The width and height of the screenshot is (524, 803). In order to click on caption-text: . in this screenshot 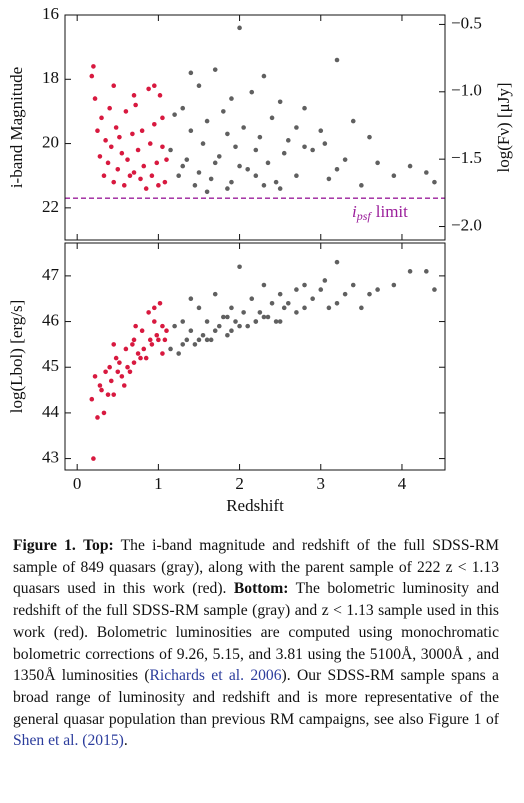, I will do `click(125, 741)`.